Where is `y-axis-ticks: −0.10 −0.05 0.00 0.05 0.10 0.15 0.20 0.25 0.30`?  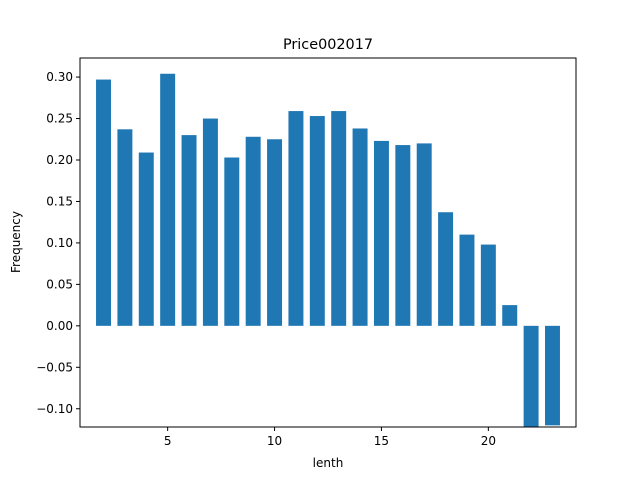
y-axis-ticks: −0.10 −0.05 0.00 0.05 0.10 0.15 0.20 0.25 0.30 is located at coordinates (58, 243).